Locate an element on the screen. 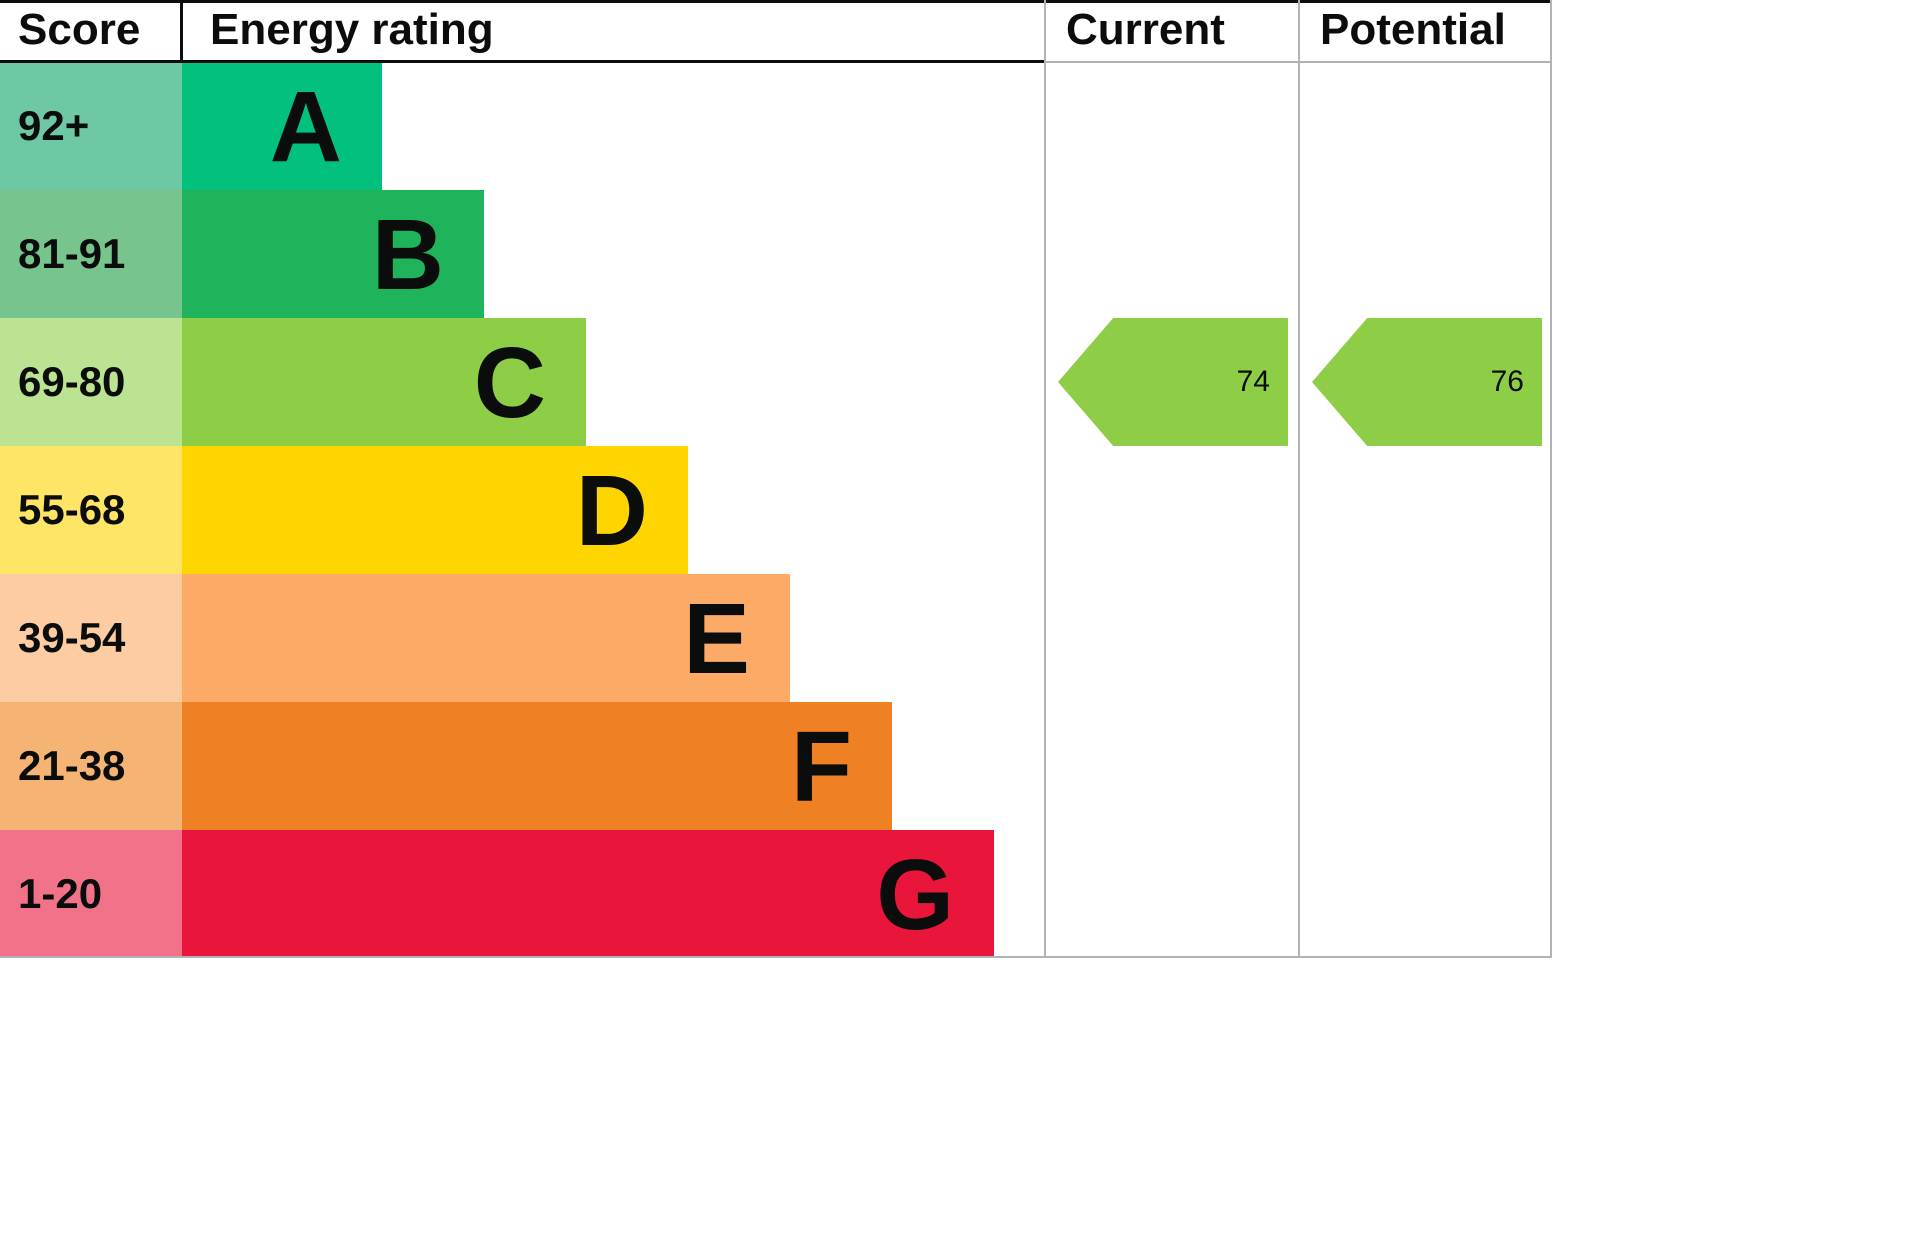 The image size is (1920, 1249). rating-band-row: 21-38 F is located at coordinates (776, 766).